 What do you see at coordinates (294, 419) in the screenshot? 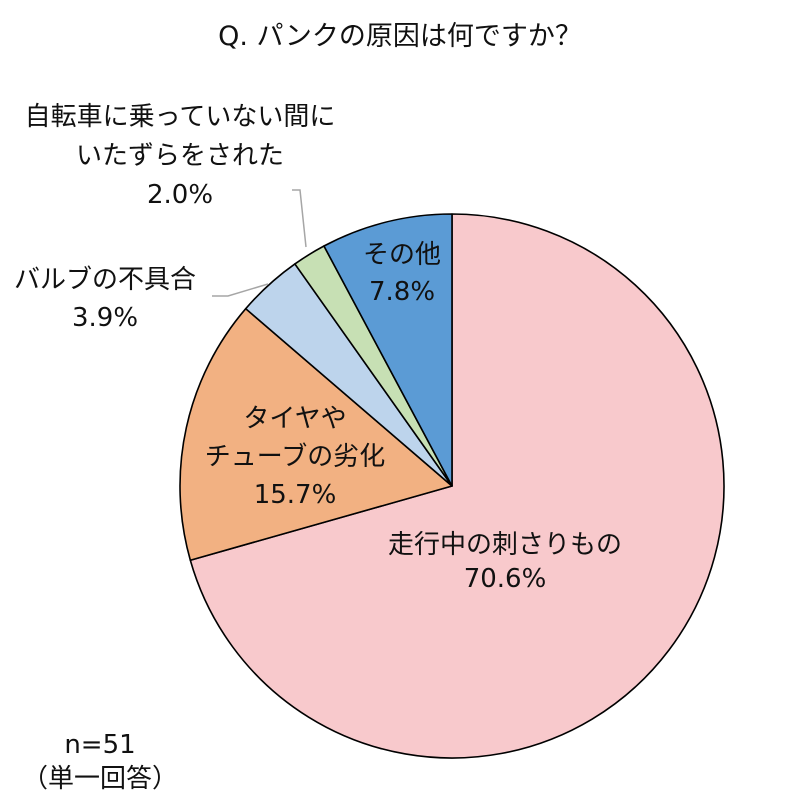
I see `slice-category-label: タイヤや` at bounding box center [294, 419].